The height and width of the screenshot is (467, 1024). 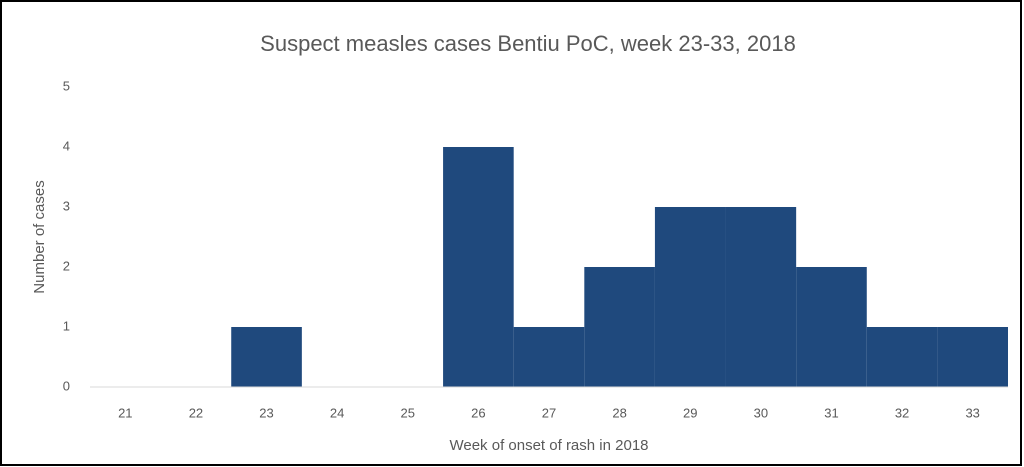 What do you see at coordinates (66, 325) in the screenshot?
I see `y-tick-label: 1` at bounding box center [66, 325].